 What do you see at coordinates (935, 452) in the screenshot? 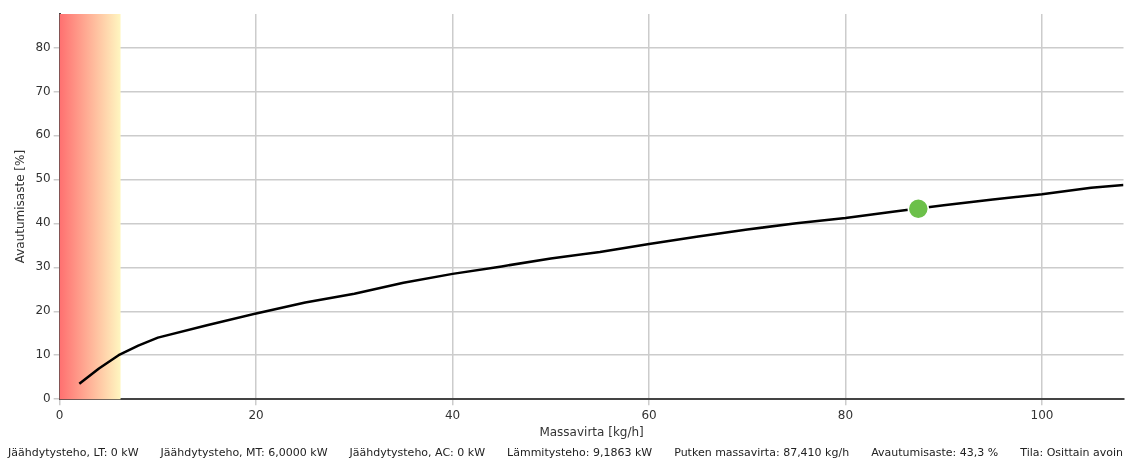
I see `text: Avautumisaste: 43,3 %` at bounding box center [935, 452].